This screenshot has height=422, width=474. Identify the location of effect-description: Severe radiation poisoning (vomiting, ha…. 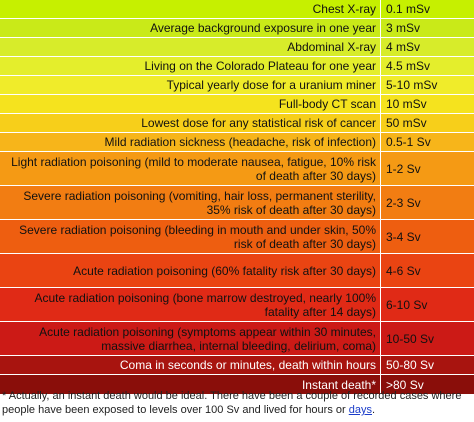
(190, 202).